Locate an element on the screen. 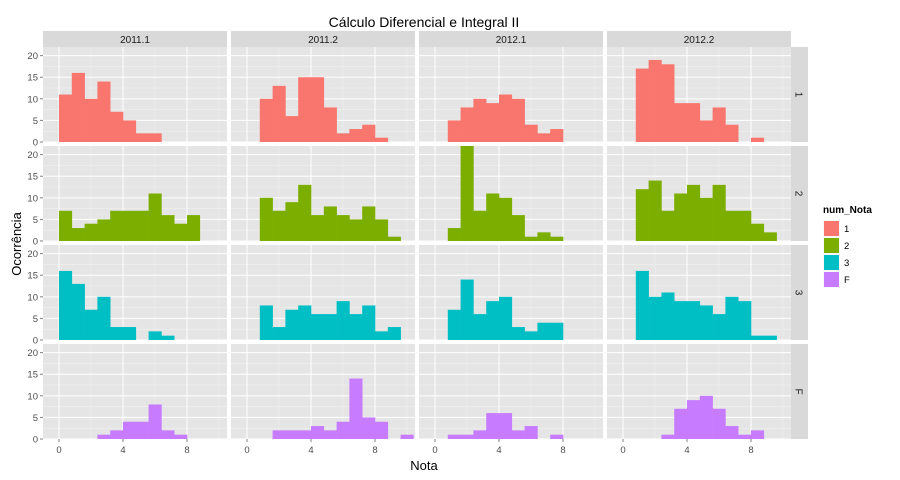  legend-entry-label: 1 is located at coordinates (846, 229).